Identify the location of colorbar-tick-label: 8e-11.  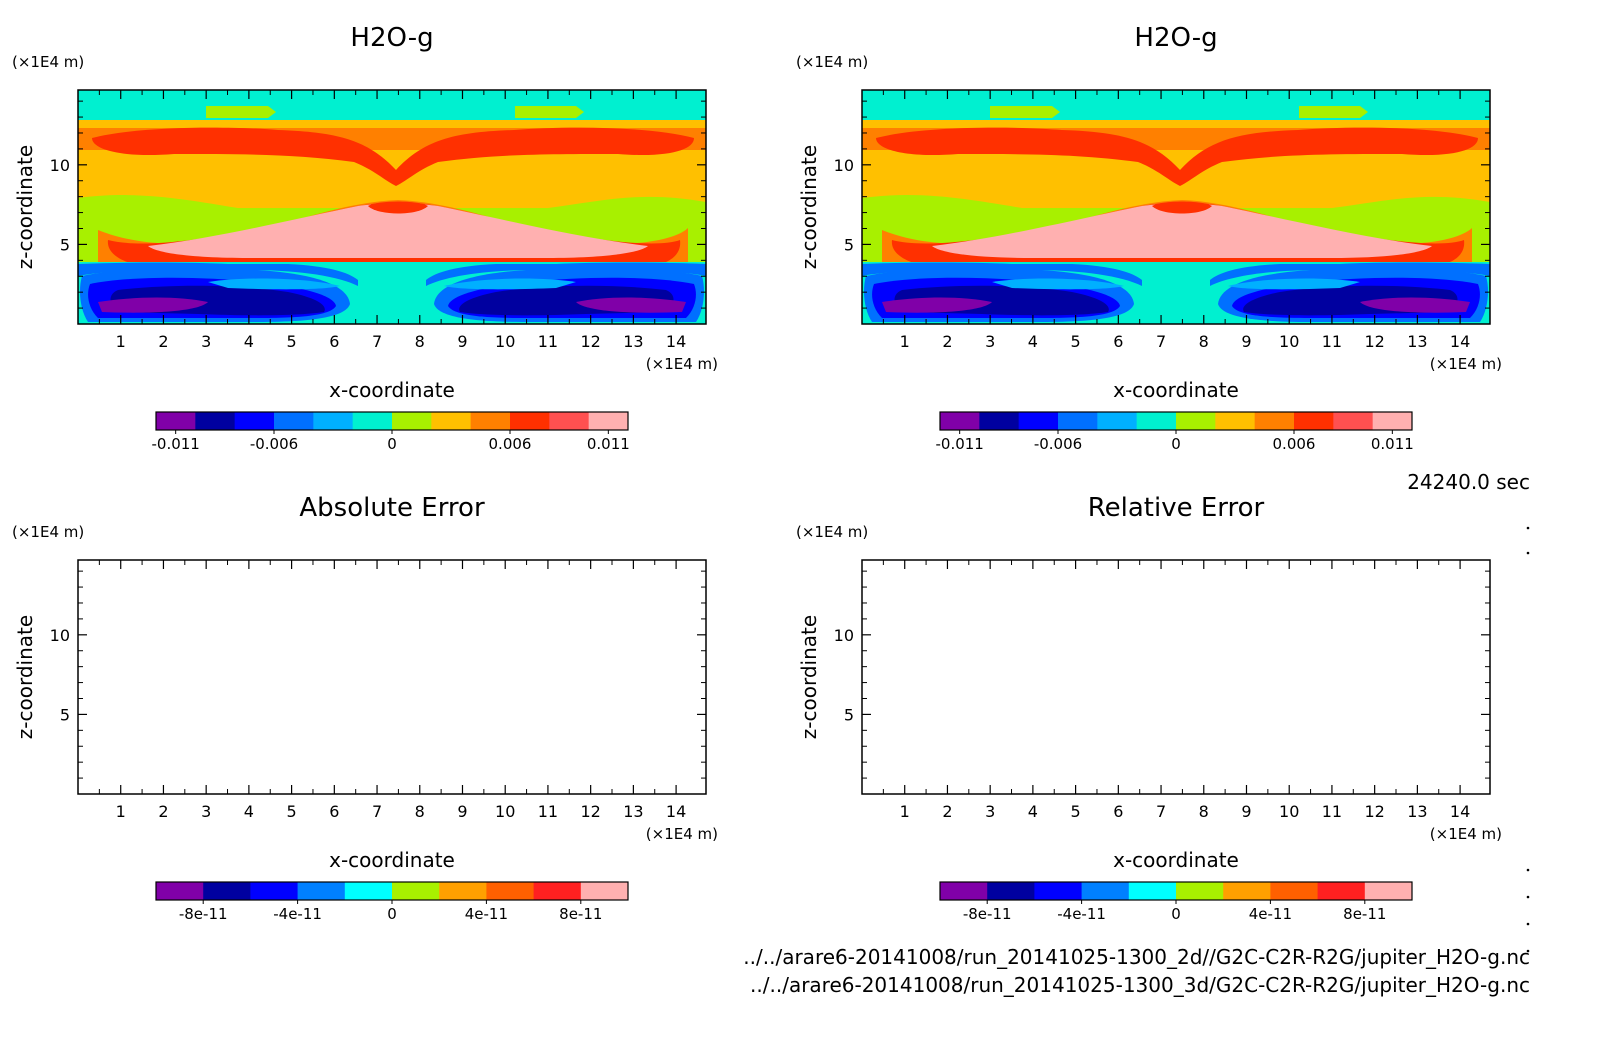
(580, 914).